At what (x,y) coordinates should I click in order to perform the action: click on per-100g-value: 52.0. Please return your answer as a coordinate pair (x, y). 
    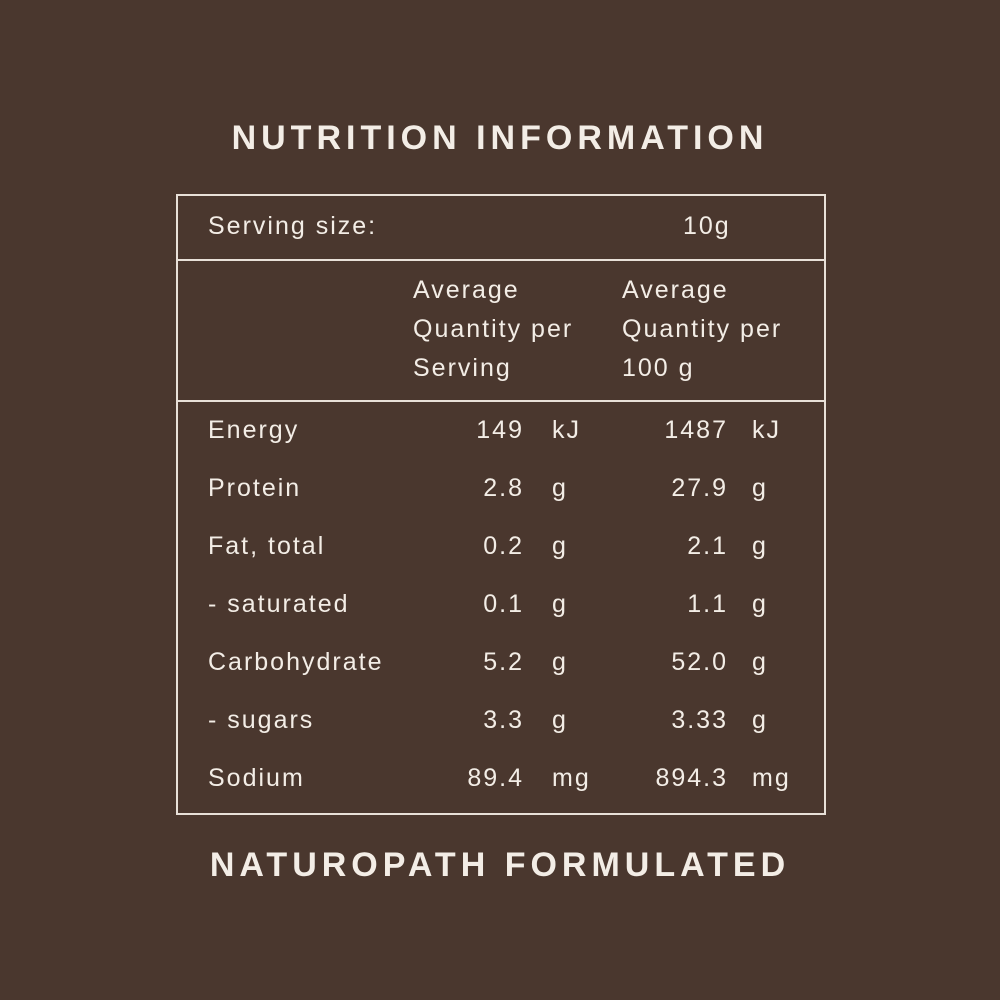
    Looking at the image, I should click on (699, 662).